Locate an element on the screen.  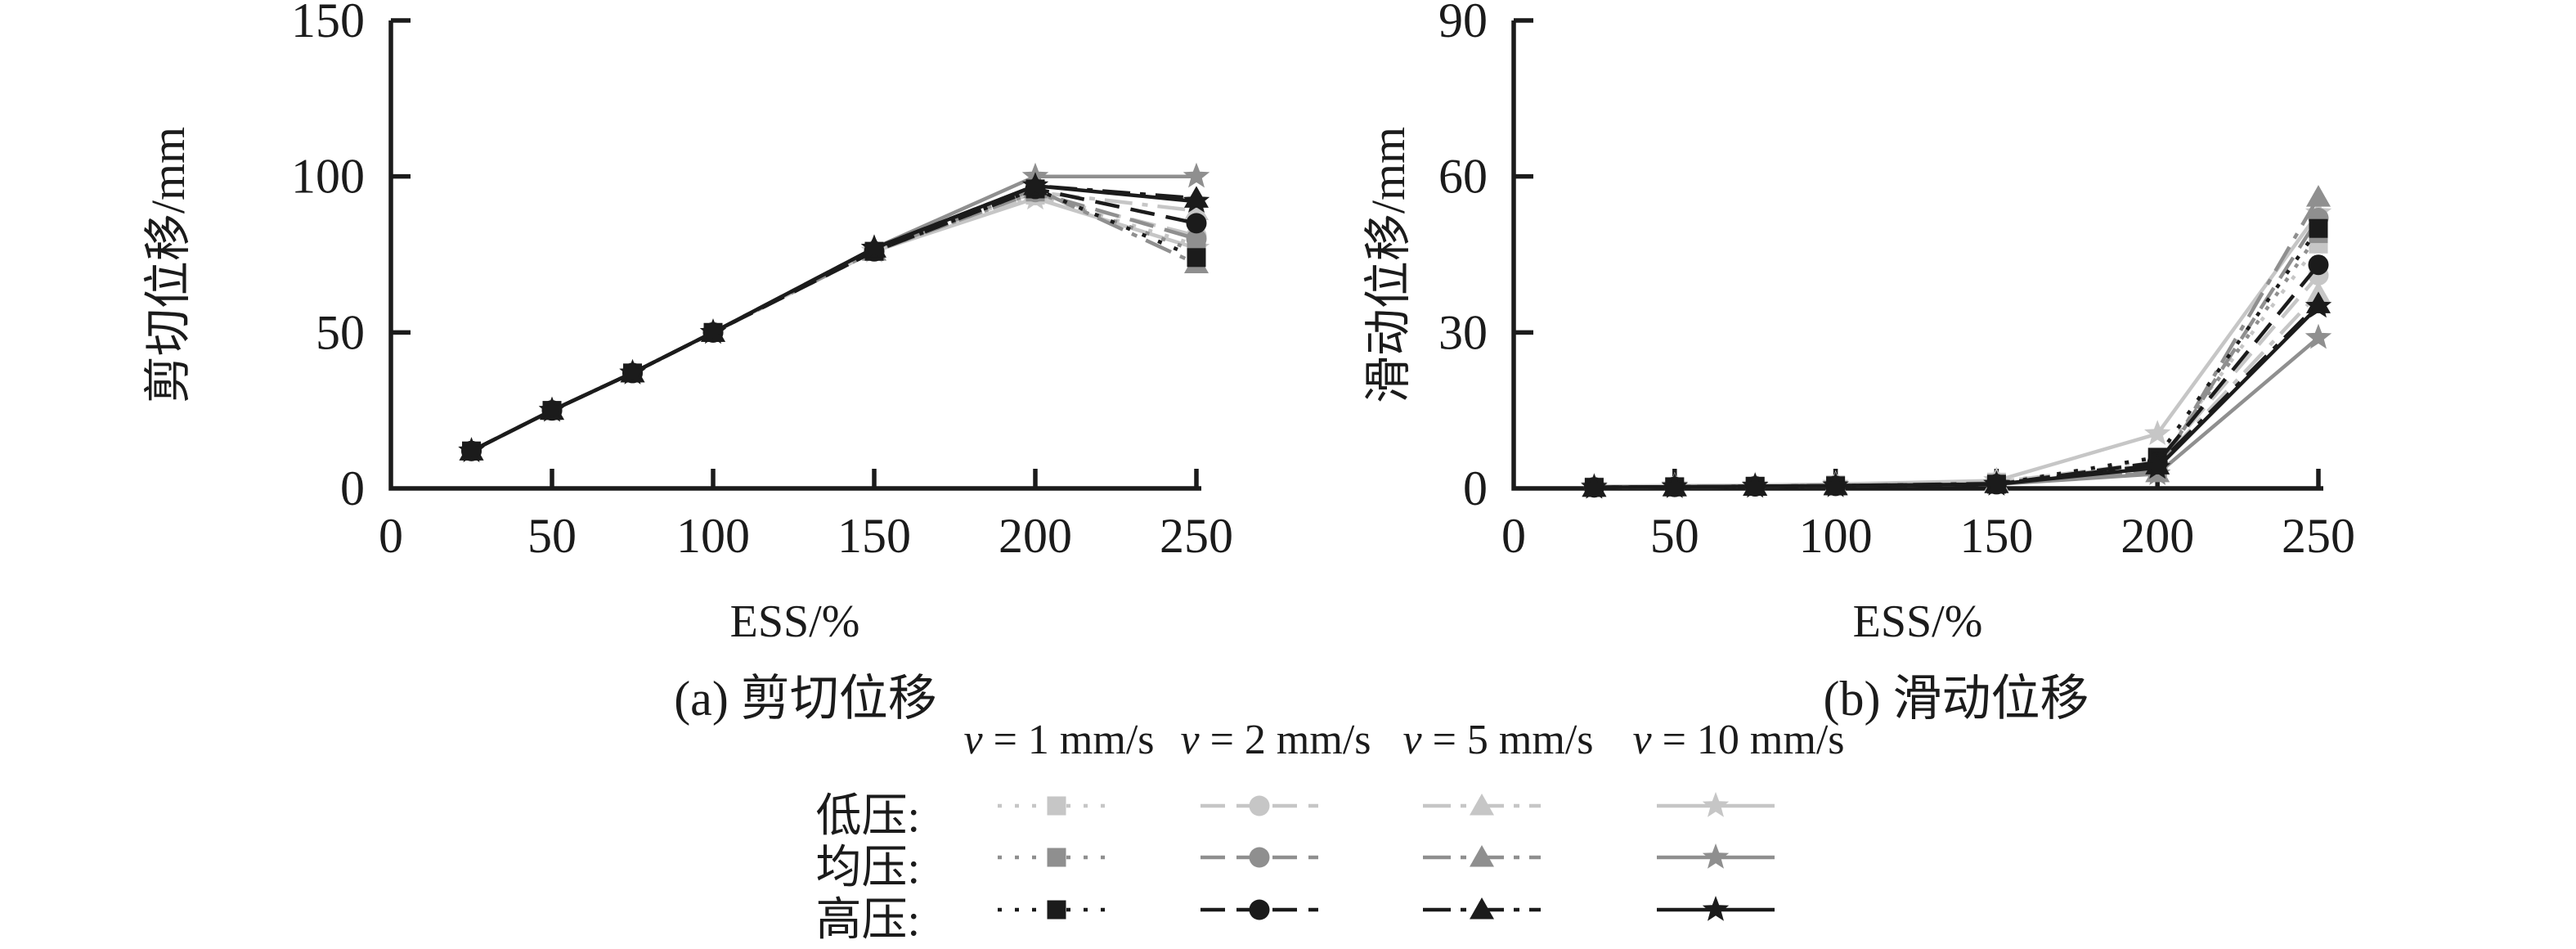
chart-a-square-marker is located at coordinates (1196, 258).